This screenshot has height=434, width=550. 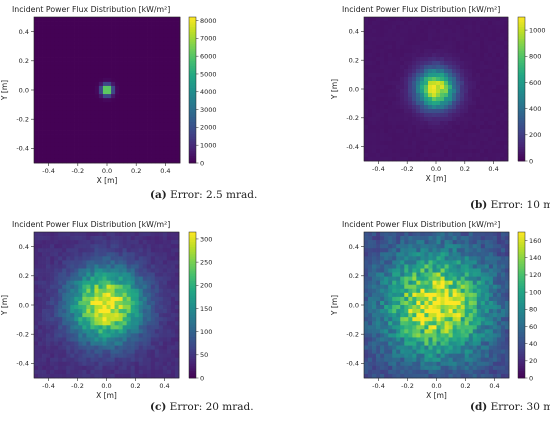 I want to click on y-tick-label: 0.2, so click(x=354, y=61).